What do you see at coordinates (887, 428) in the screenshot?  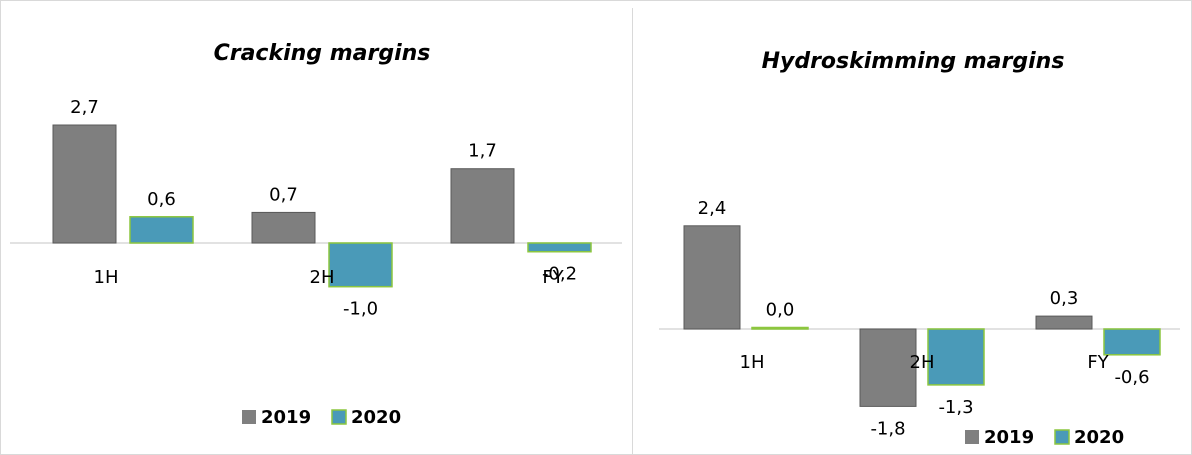 I see `data-label-2019-2h: -1,8` at bounding box center [887, 428].